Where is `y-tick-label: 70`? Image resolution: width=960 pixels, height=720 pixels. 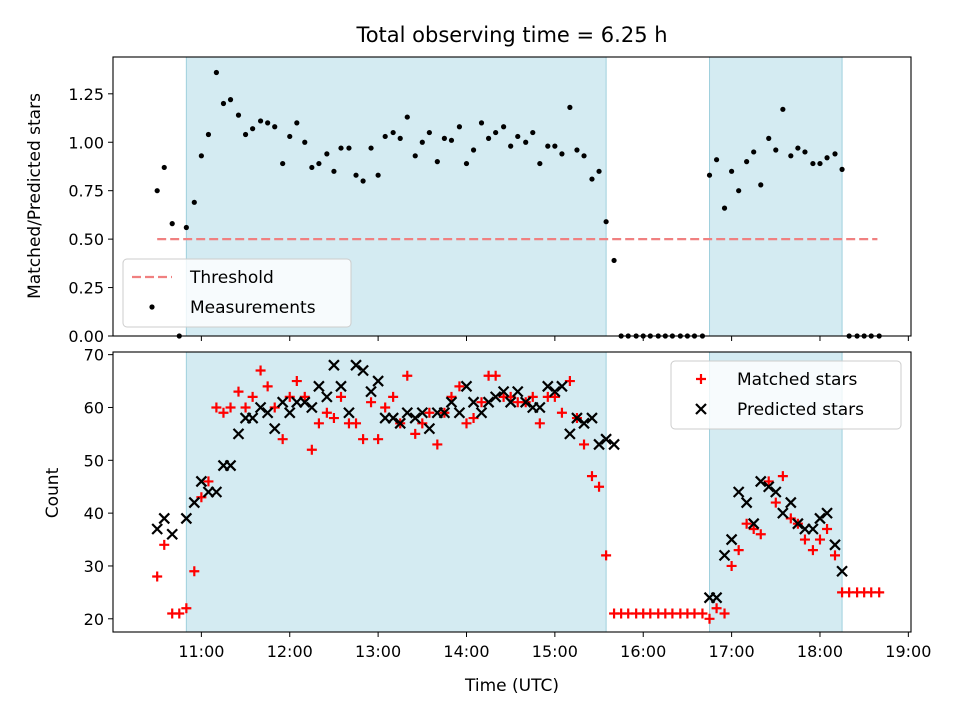
y-tick-label: 70 is located at coordinates (94, 355).